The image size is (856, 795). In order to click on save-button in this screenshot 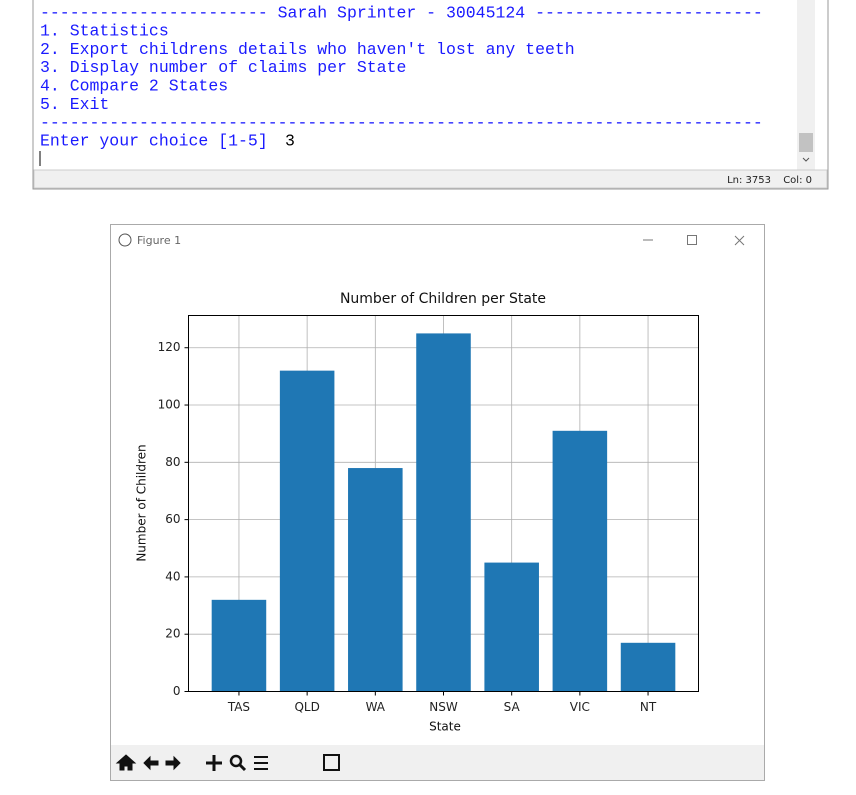, I will do `click(331, 762)`.